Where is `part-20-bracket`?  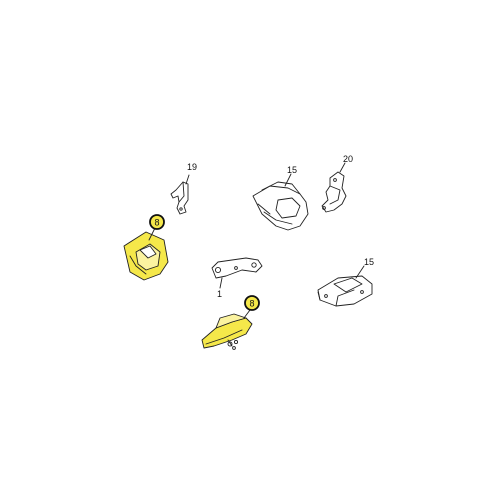
part-20-bracket is located at coordinates (334, 187).